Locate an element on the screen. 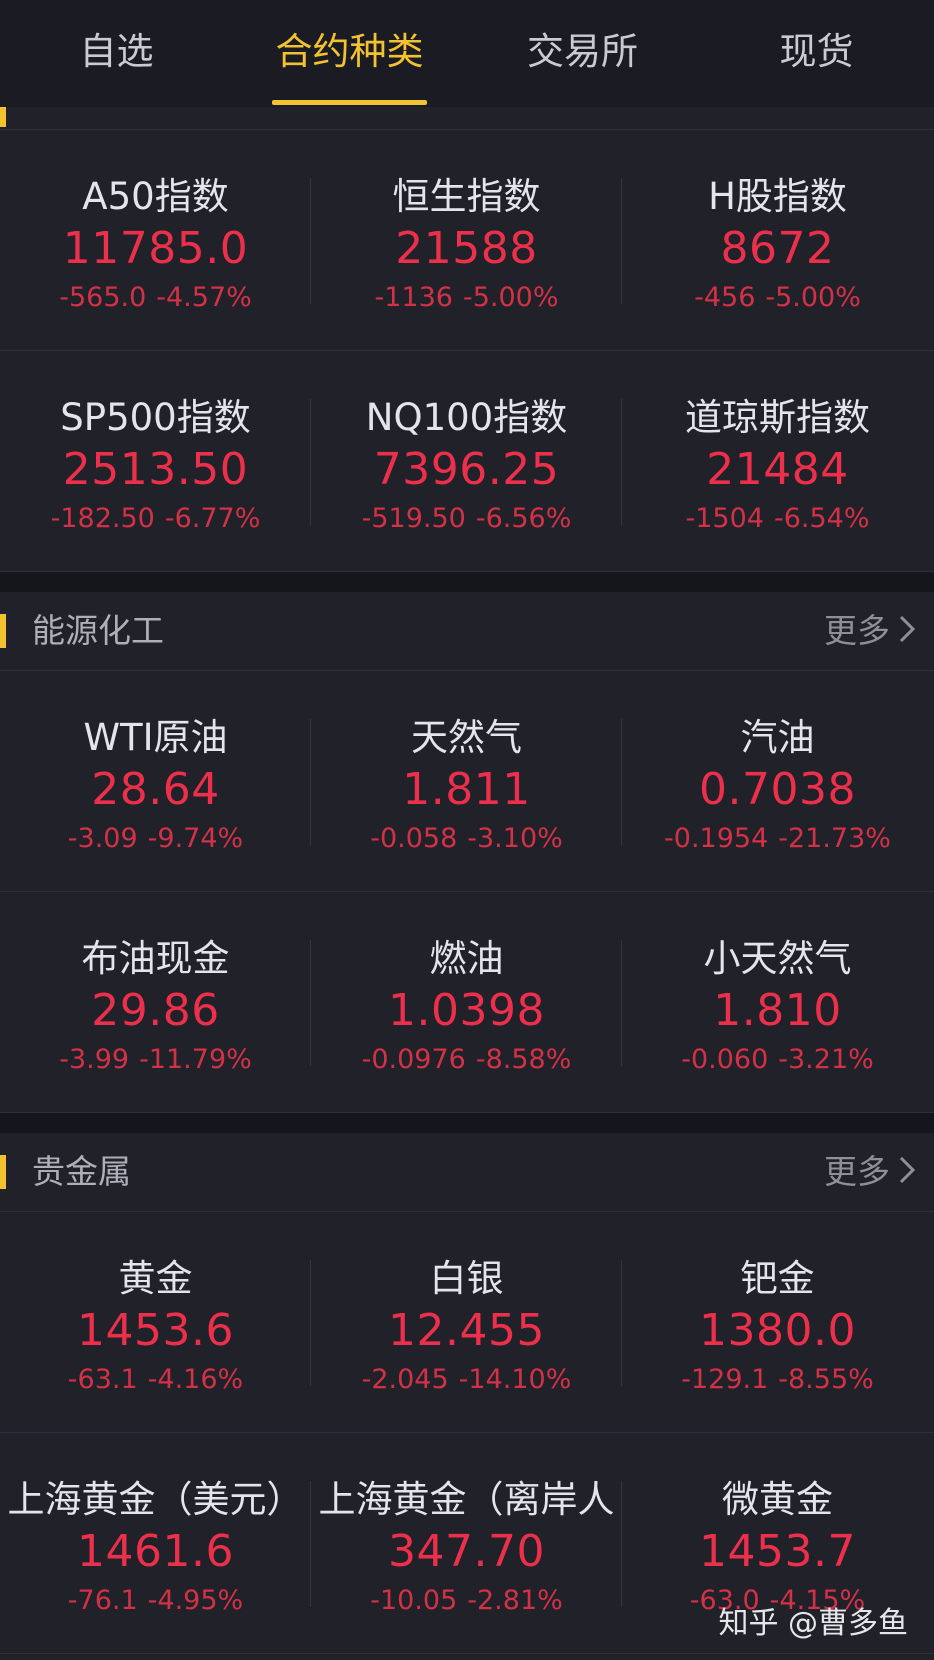  quote-card: 黄金 1453.6 -63.1 -4.16% is located at coordinates (155, 1322).